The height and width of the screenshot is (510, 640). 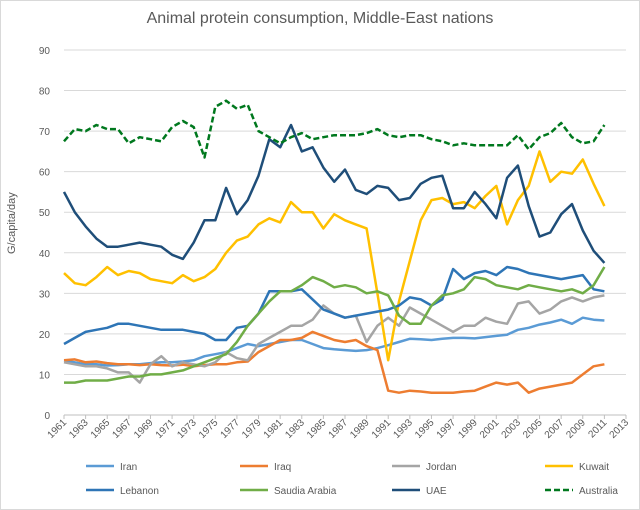 What do you see at coordinates (576, 429) in the screenshot?
I see `x-tick-label: 2009` at bounding box center [576, 429].